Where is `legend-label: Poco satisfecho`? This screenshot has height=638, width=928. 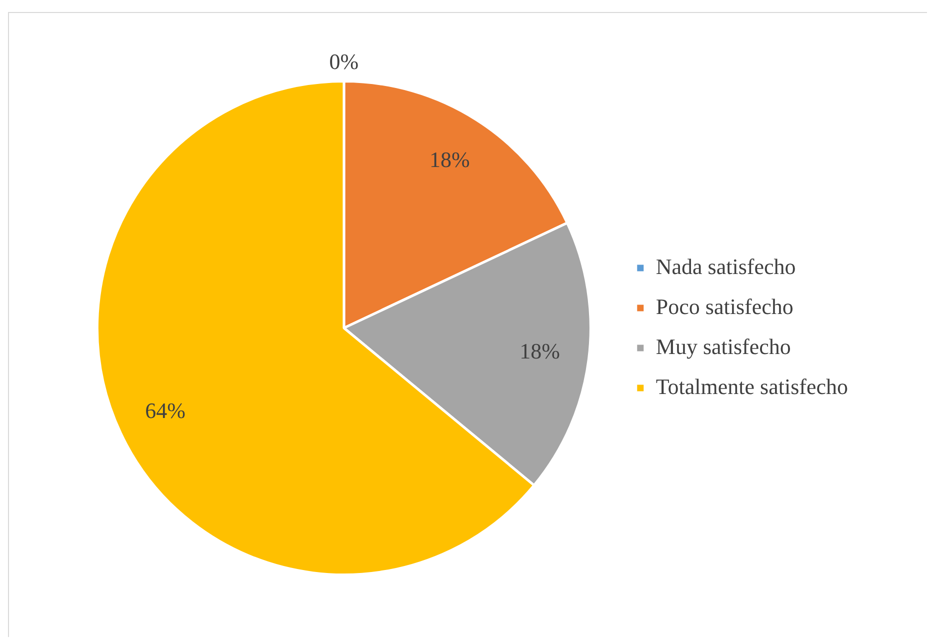
legend-label: Poco satisfecho is located at coordinates (725, 306).